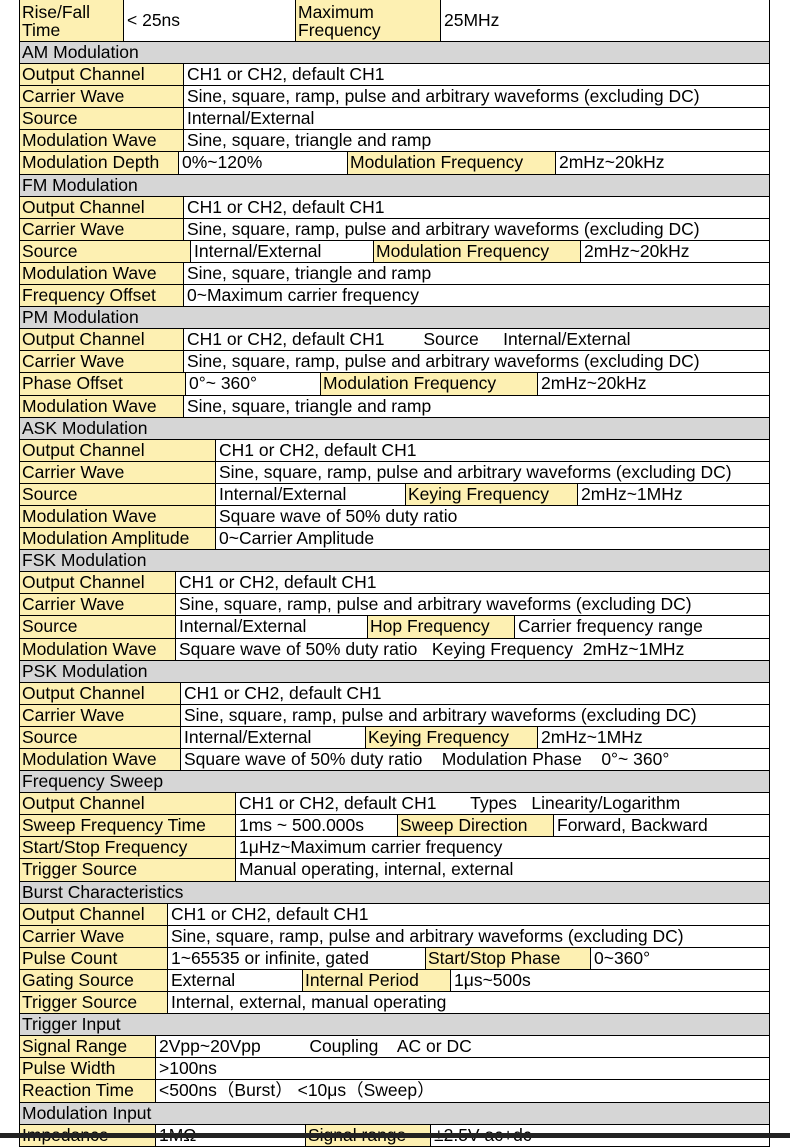  I want to click on spec-label: Reaction Time, so click(88, 1091).